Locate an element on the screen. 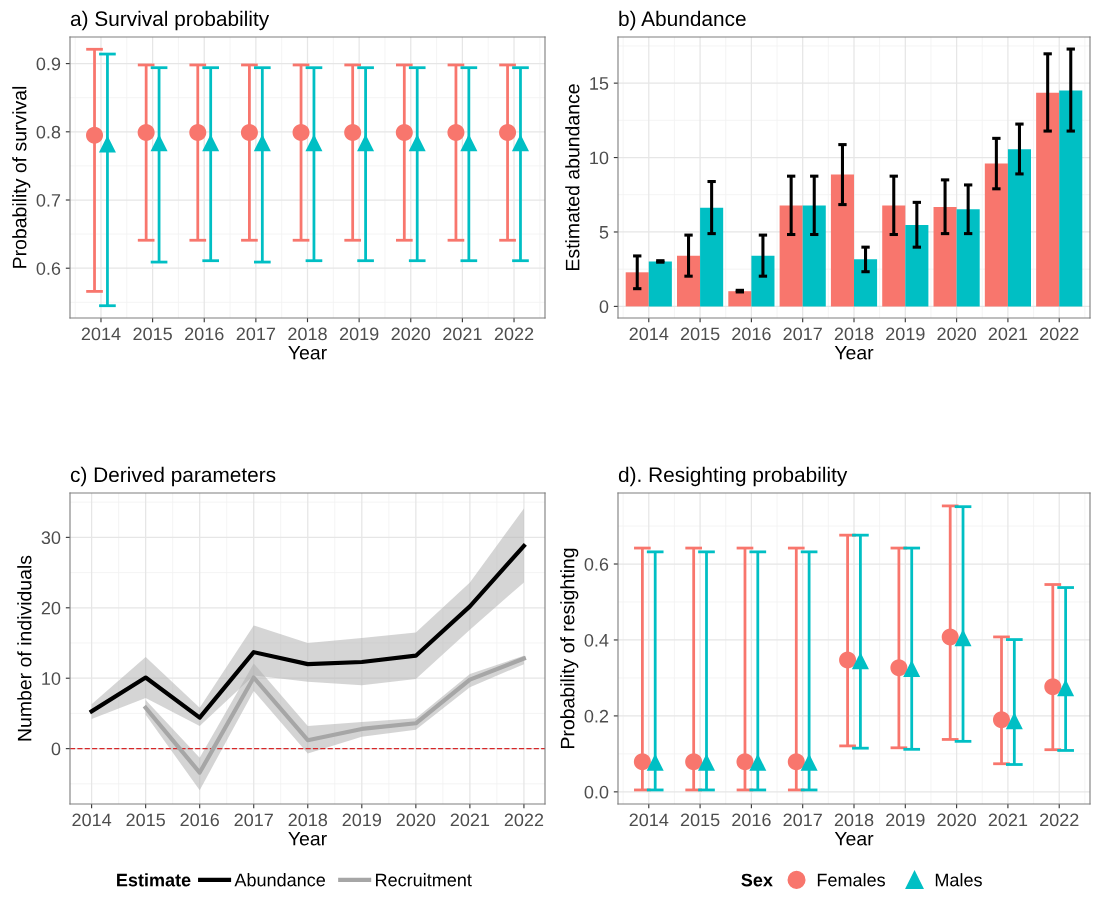  legend-label: Males is located at coordinates (958, 880).